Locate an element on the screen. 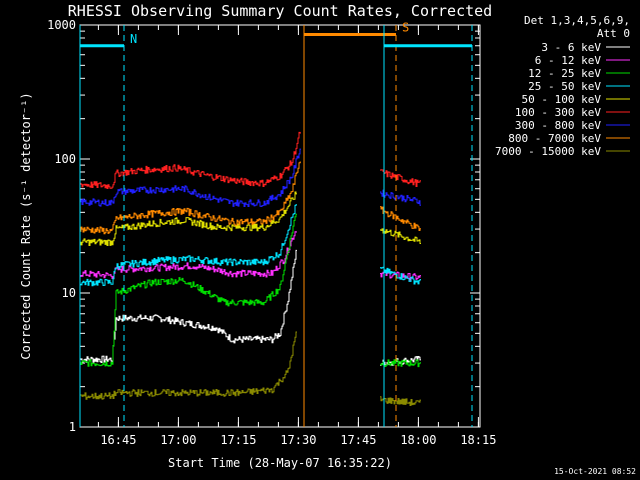 This screenshot has height=480, width=640. x-tick-label: 17:45 is located at coordinates (358, 440).